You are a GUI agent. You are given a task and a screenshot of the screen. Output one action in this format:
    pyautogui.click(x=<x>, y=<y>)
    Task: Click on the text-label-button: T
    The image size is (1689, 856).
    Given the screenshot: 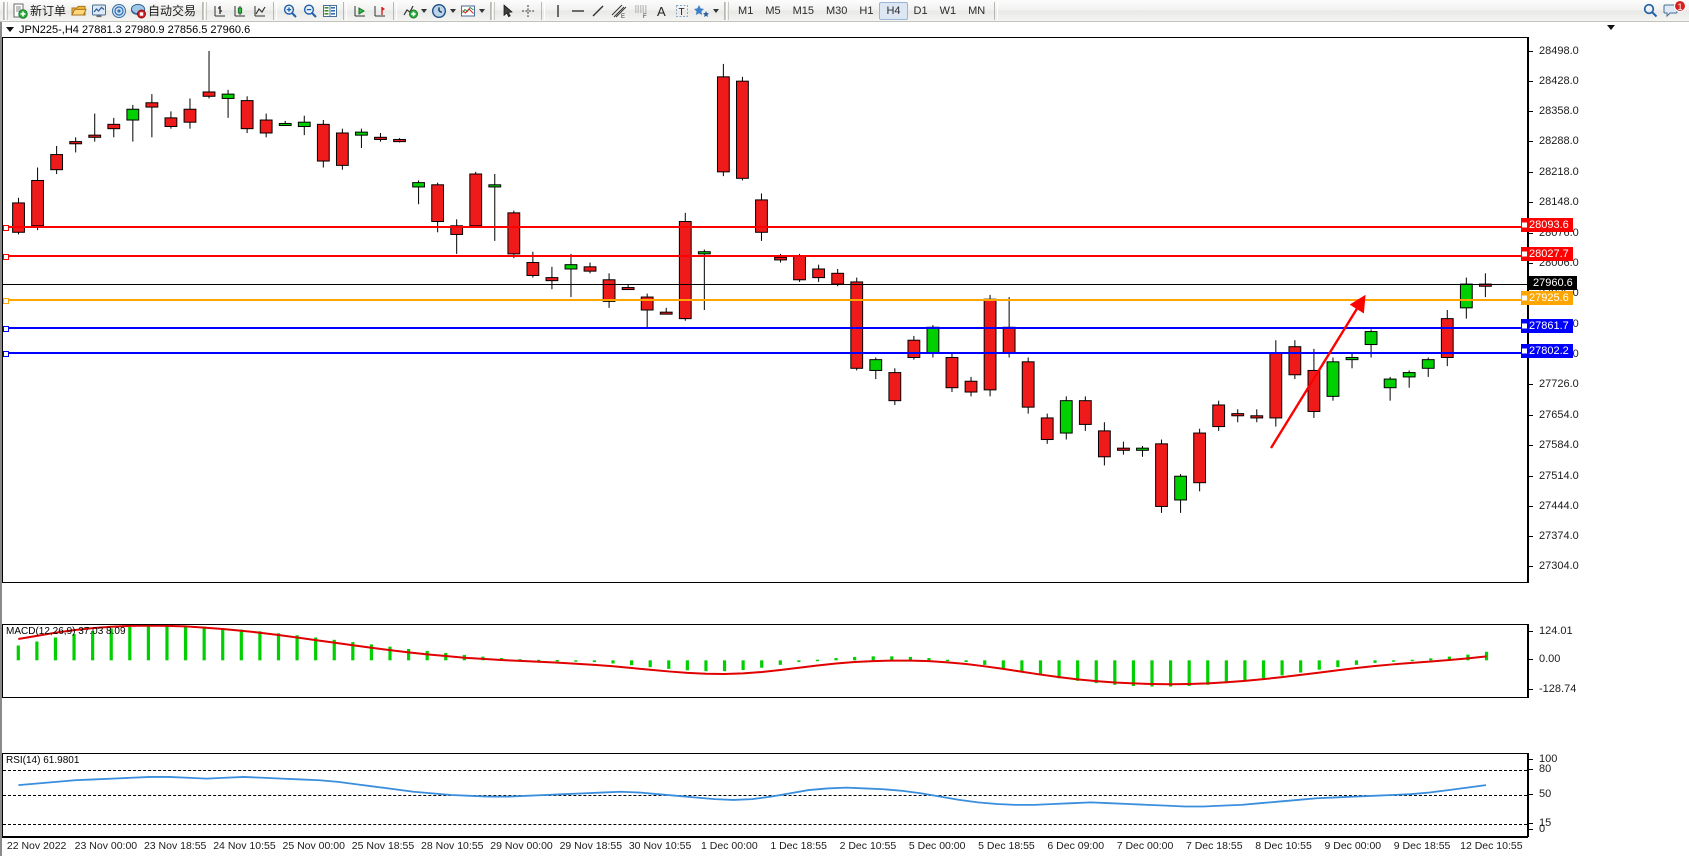 What is the action you would take?
    pyautogui.click(x=682, y=11)
    